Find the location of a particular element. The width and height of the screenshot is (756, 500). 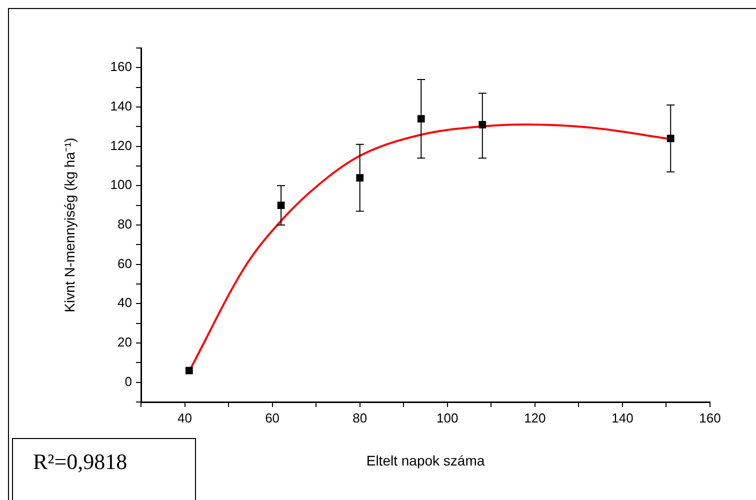

text: R²=0,9818 is located at coordinates (104, 469).